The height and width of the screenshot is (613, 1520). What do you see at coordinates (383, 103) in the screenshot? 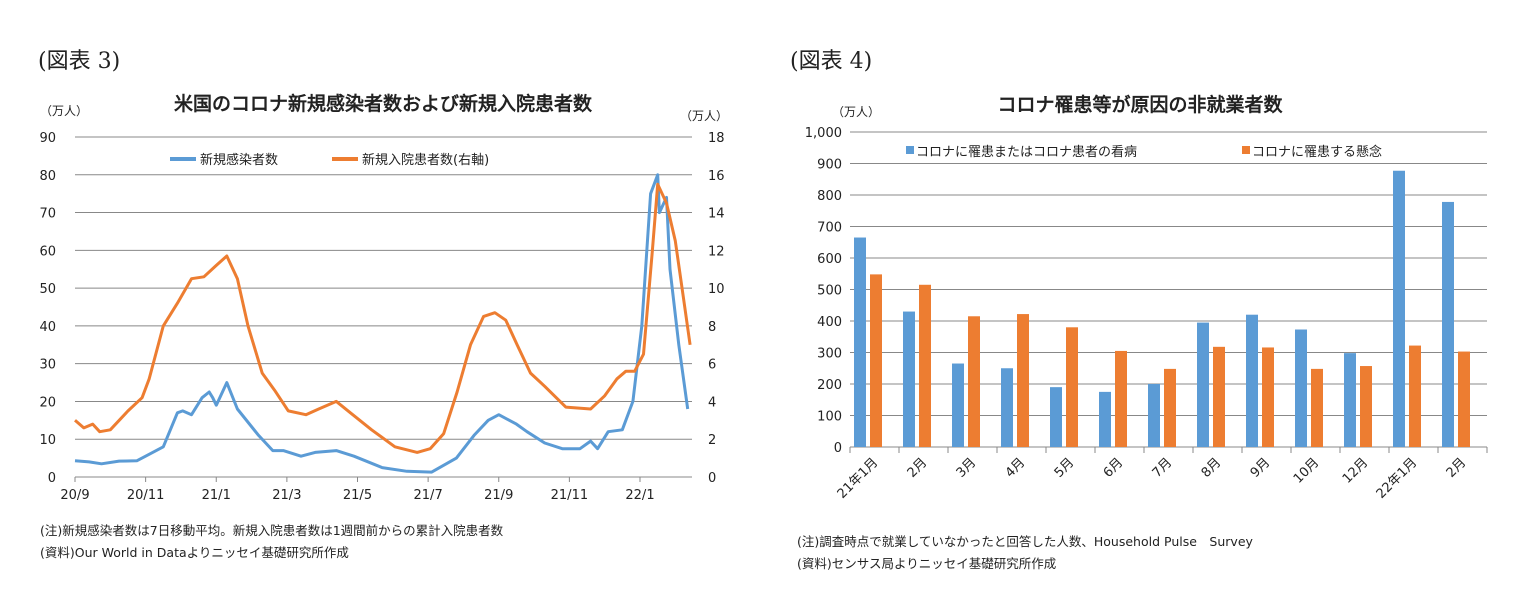
I see `chart1-title: 米国のコロナ新規感染者数および新規入院患者数` at bounding box center [383, 103].